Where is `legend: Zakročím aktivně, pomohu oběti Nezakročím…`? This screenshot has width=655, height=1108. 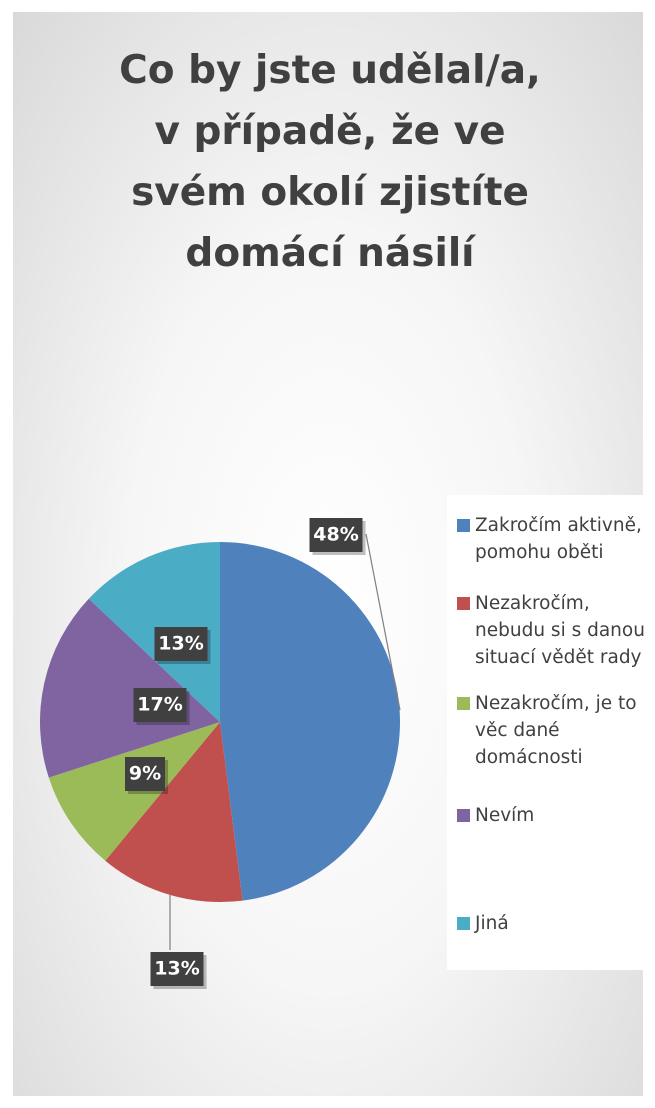
legend: Zakročím aktivně, pomohu oběti Nezakročím… is located at coordinates (549, 732).